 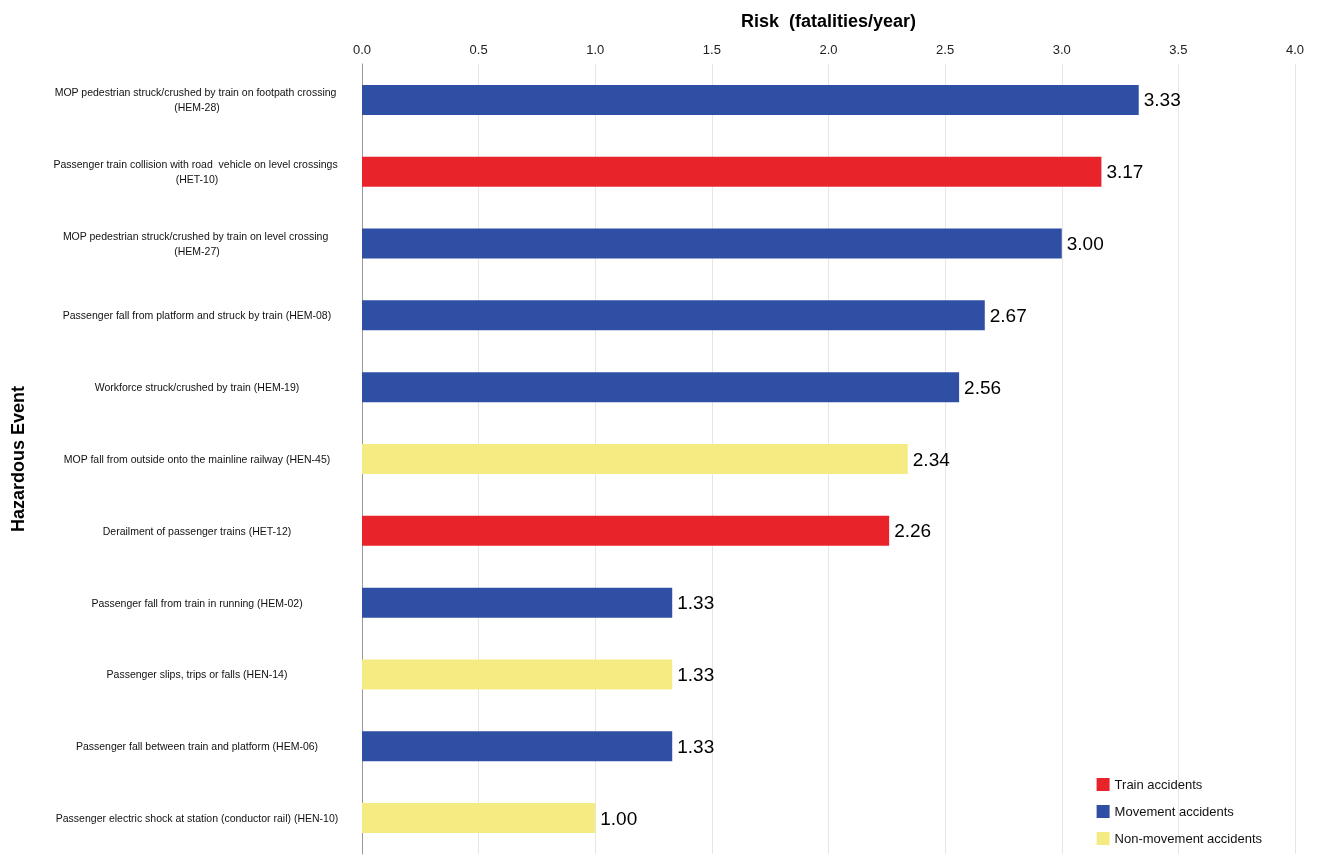 What do you see at coordinates (18, 459) in the screenshot?
I see `y-axis-title: Hazardous Event` at bounding box center [18, 459].